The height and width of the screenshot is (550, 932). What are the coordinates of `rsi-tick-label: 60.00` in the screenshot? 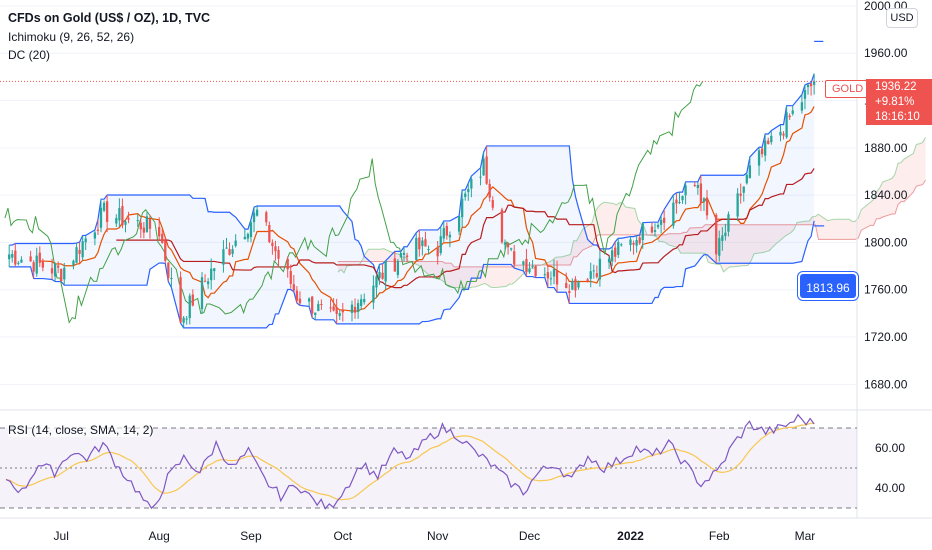 It's located at (890, 448).